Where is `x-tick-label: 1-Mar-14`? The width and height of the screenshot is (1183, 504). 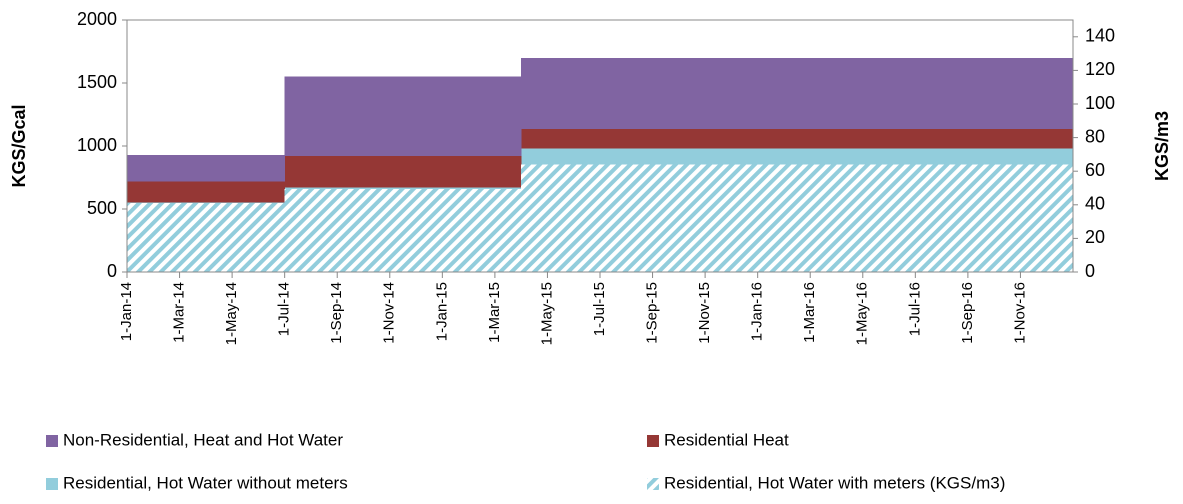 x-tick-label: 1-Mar-14 is located at coordinates (179, 312).